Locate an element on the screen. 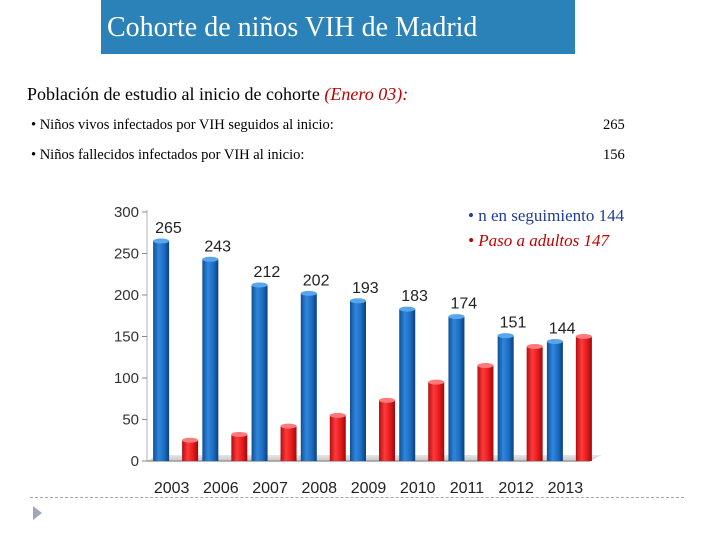 The width and height of the screenshot is (720, 540). data-label-followup: 151 is located at coordinates (513, 323).